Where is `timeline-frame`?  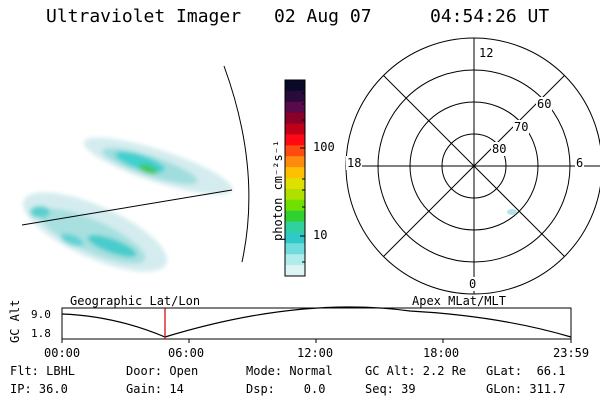
timeline-frame is located at coordinates (316, 323).